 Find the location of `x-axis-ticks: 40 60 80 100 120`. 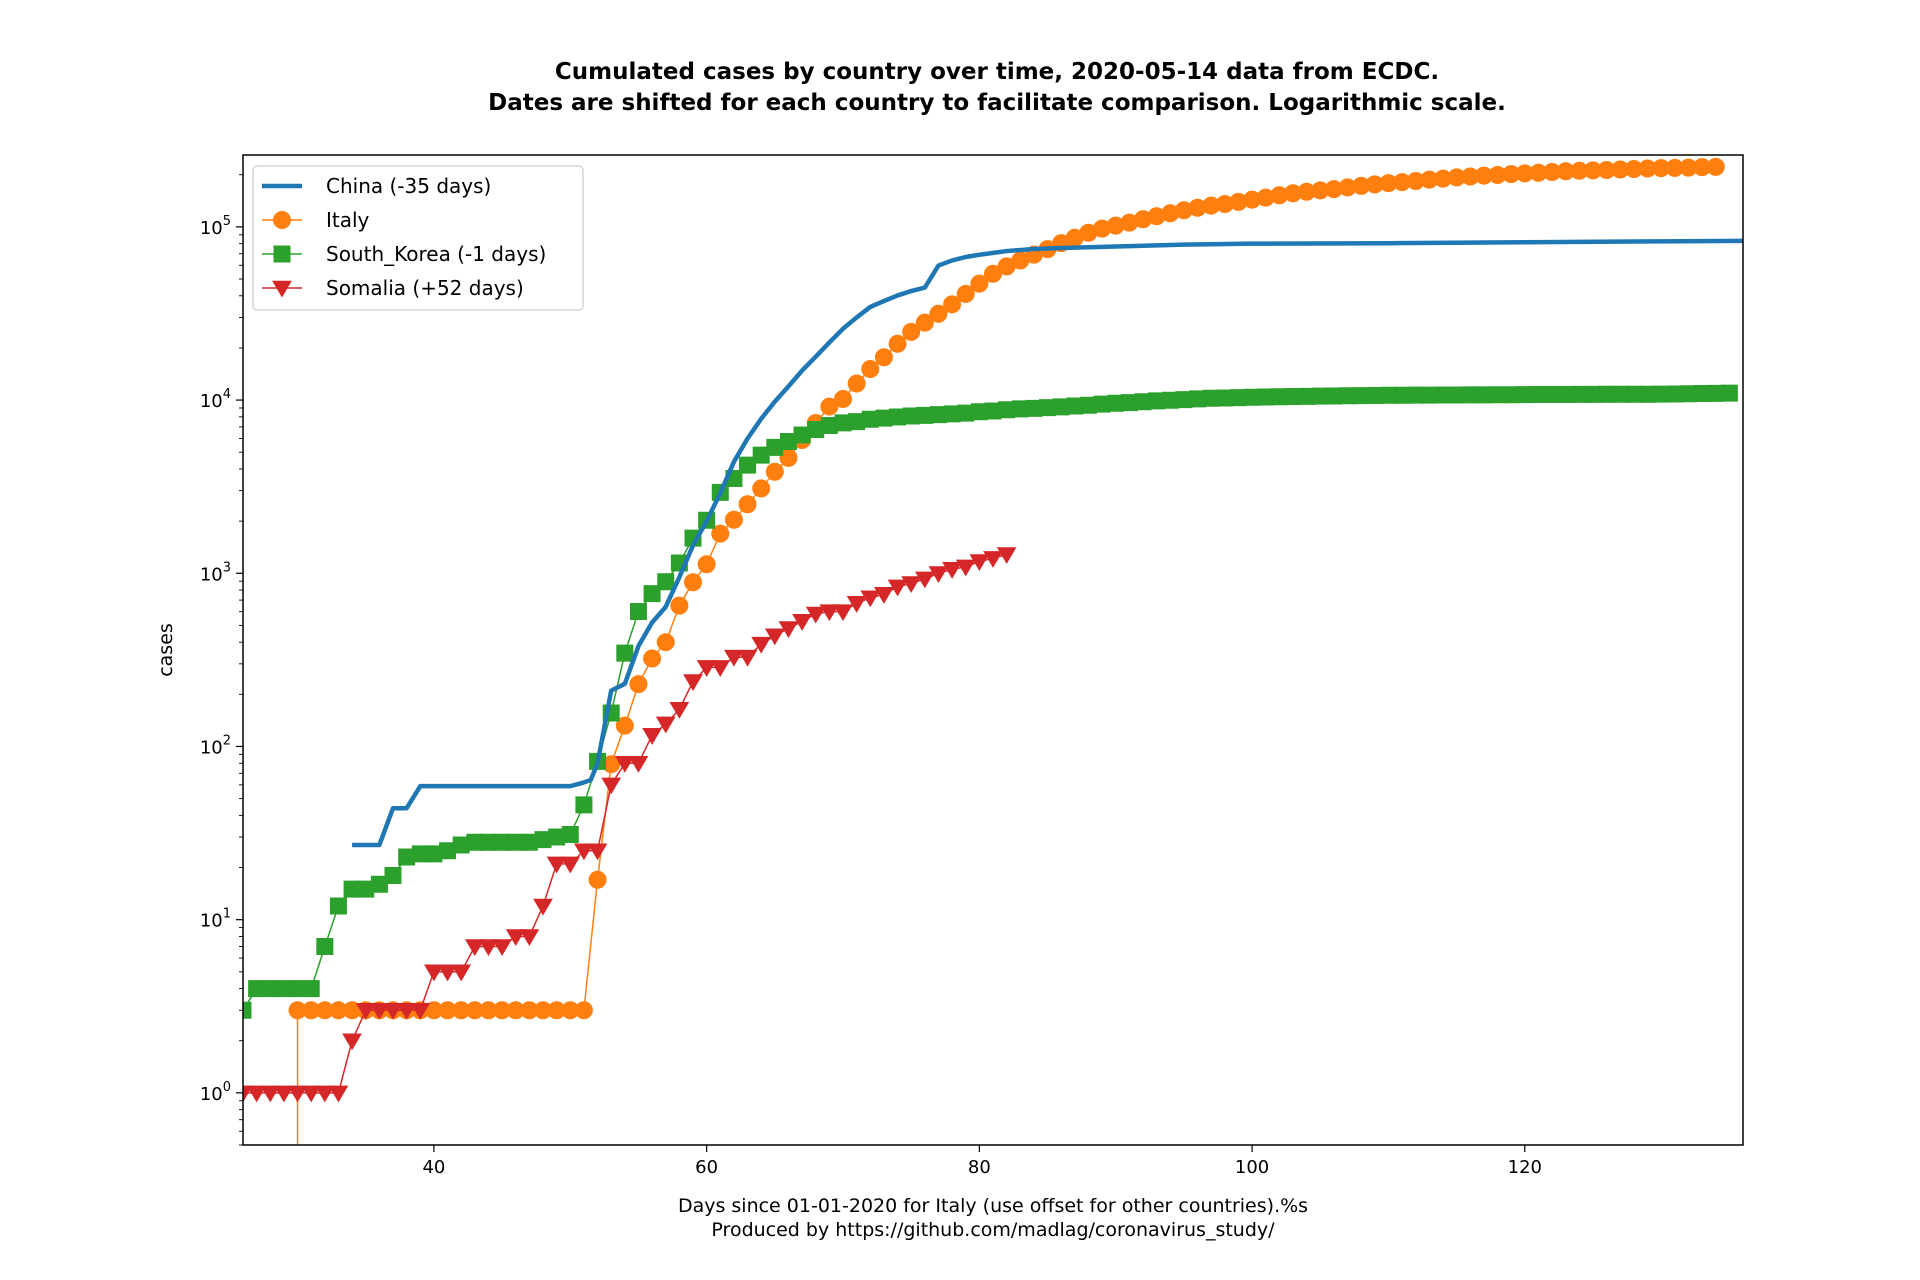

x-axis-ticks: 40 60 80 100 120 is located at coordinates (982, 1161).